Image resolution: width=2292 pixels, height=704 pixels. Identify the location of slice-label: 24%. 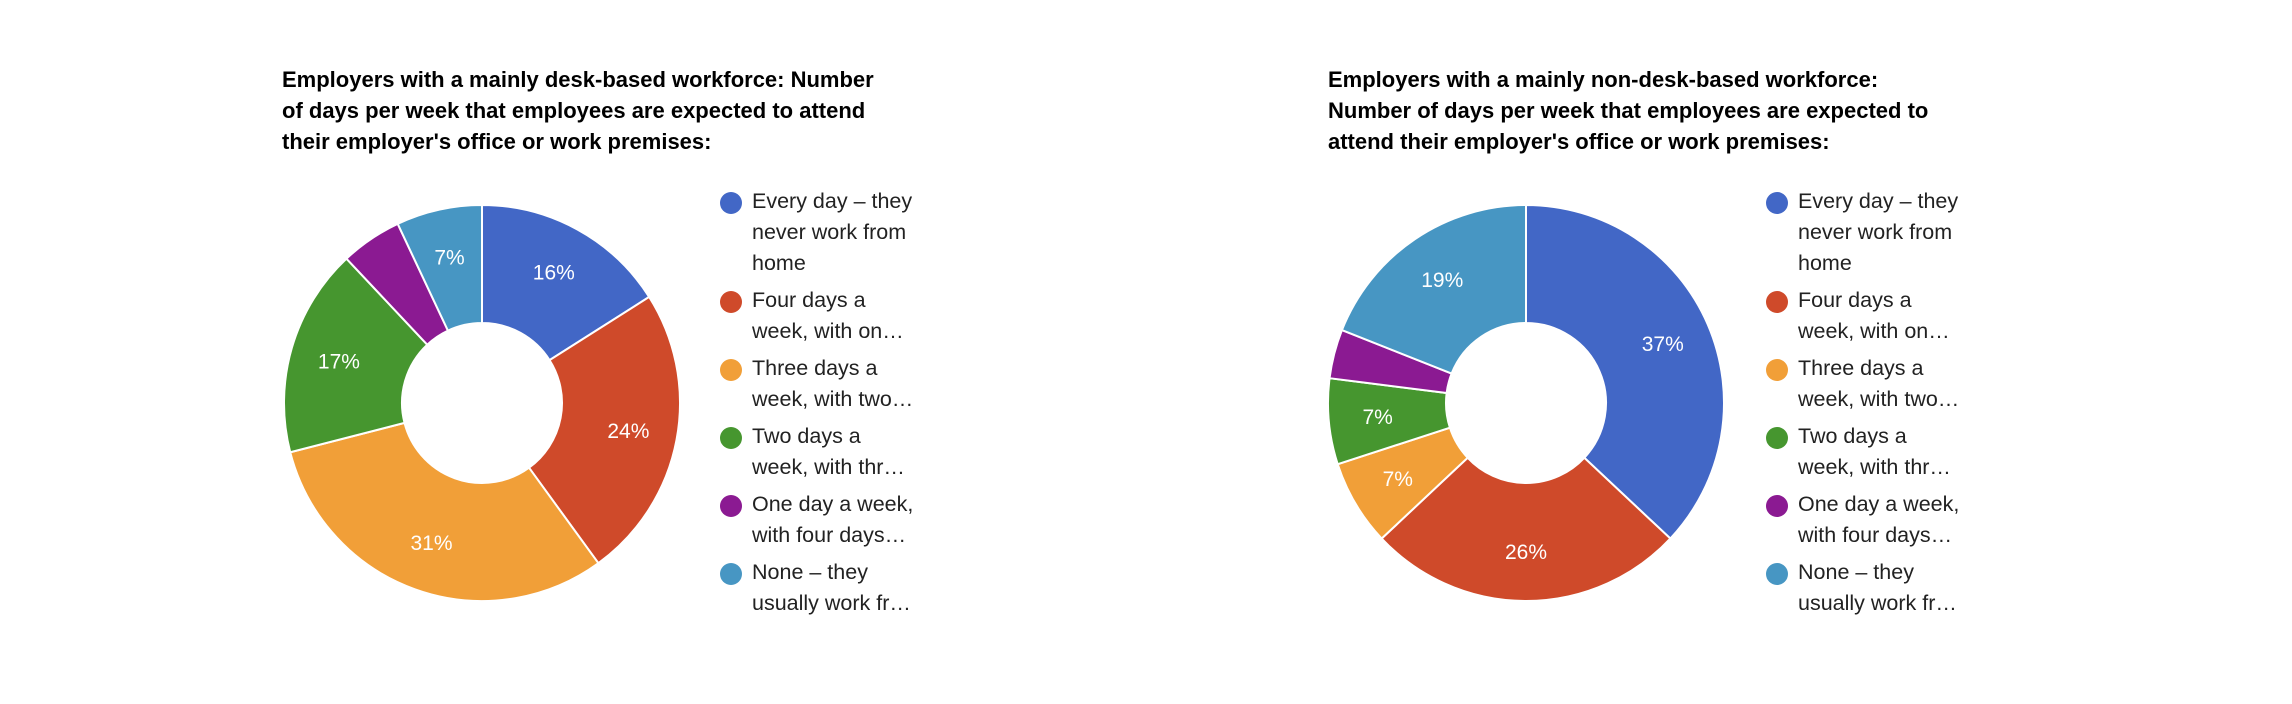
(628, 431).